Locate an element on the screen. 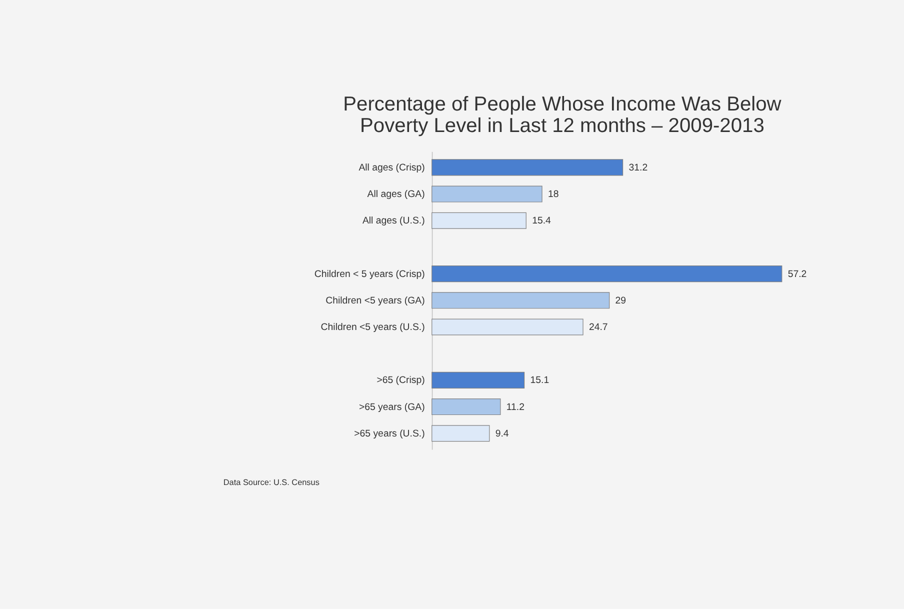 This screenshot has width=904, height=612. data-label: 9.4 is located at coordinates (502, 434).